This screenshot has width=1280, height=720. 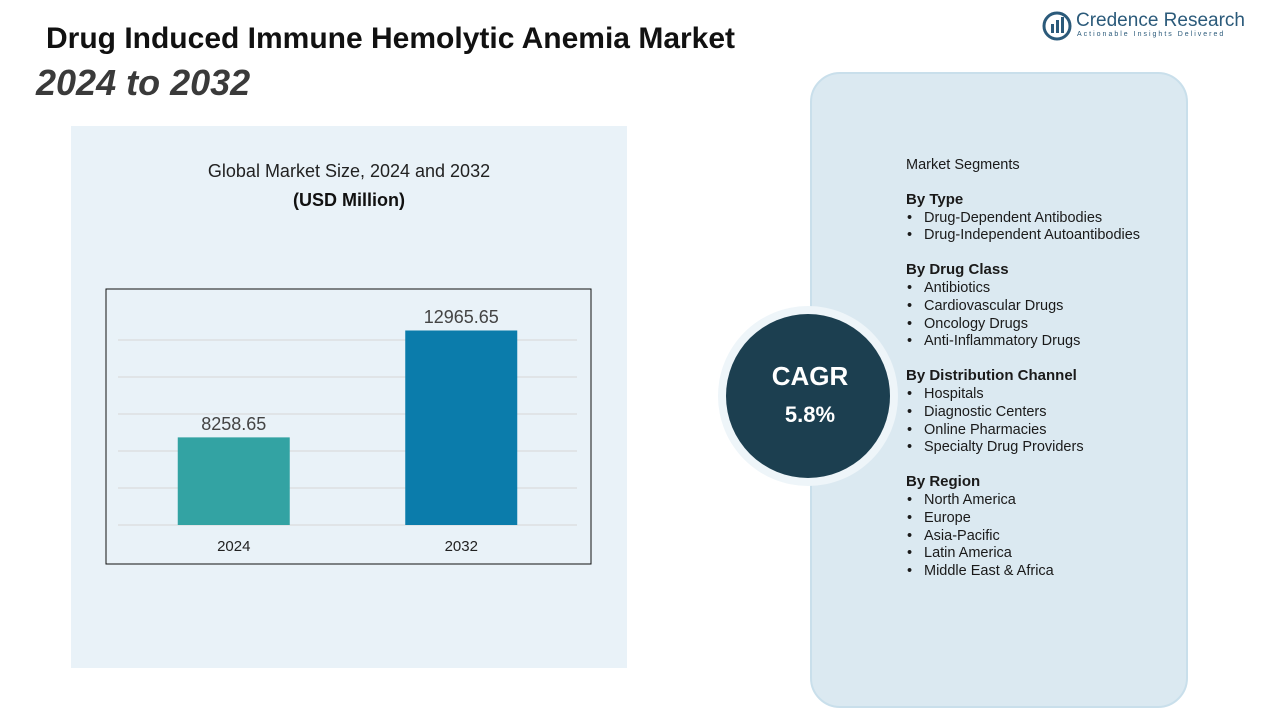 I want to click on segment-item: Online Pharmacies, so click(x=1027, y=431).